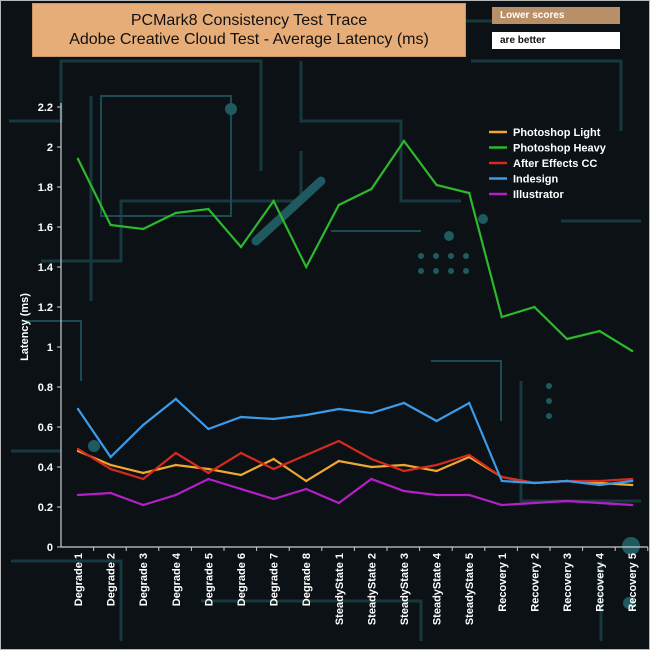 This screenshot has height=650, width=650. I want to click on y-tick-label: 0.2, so click(45, 508).